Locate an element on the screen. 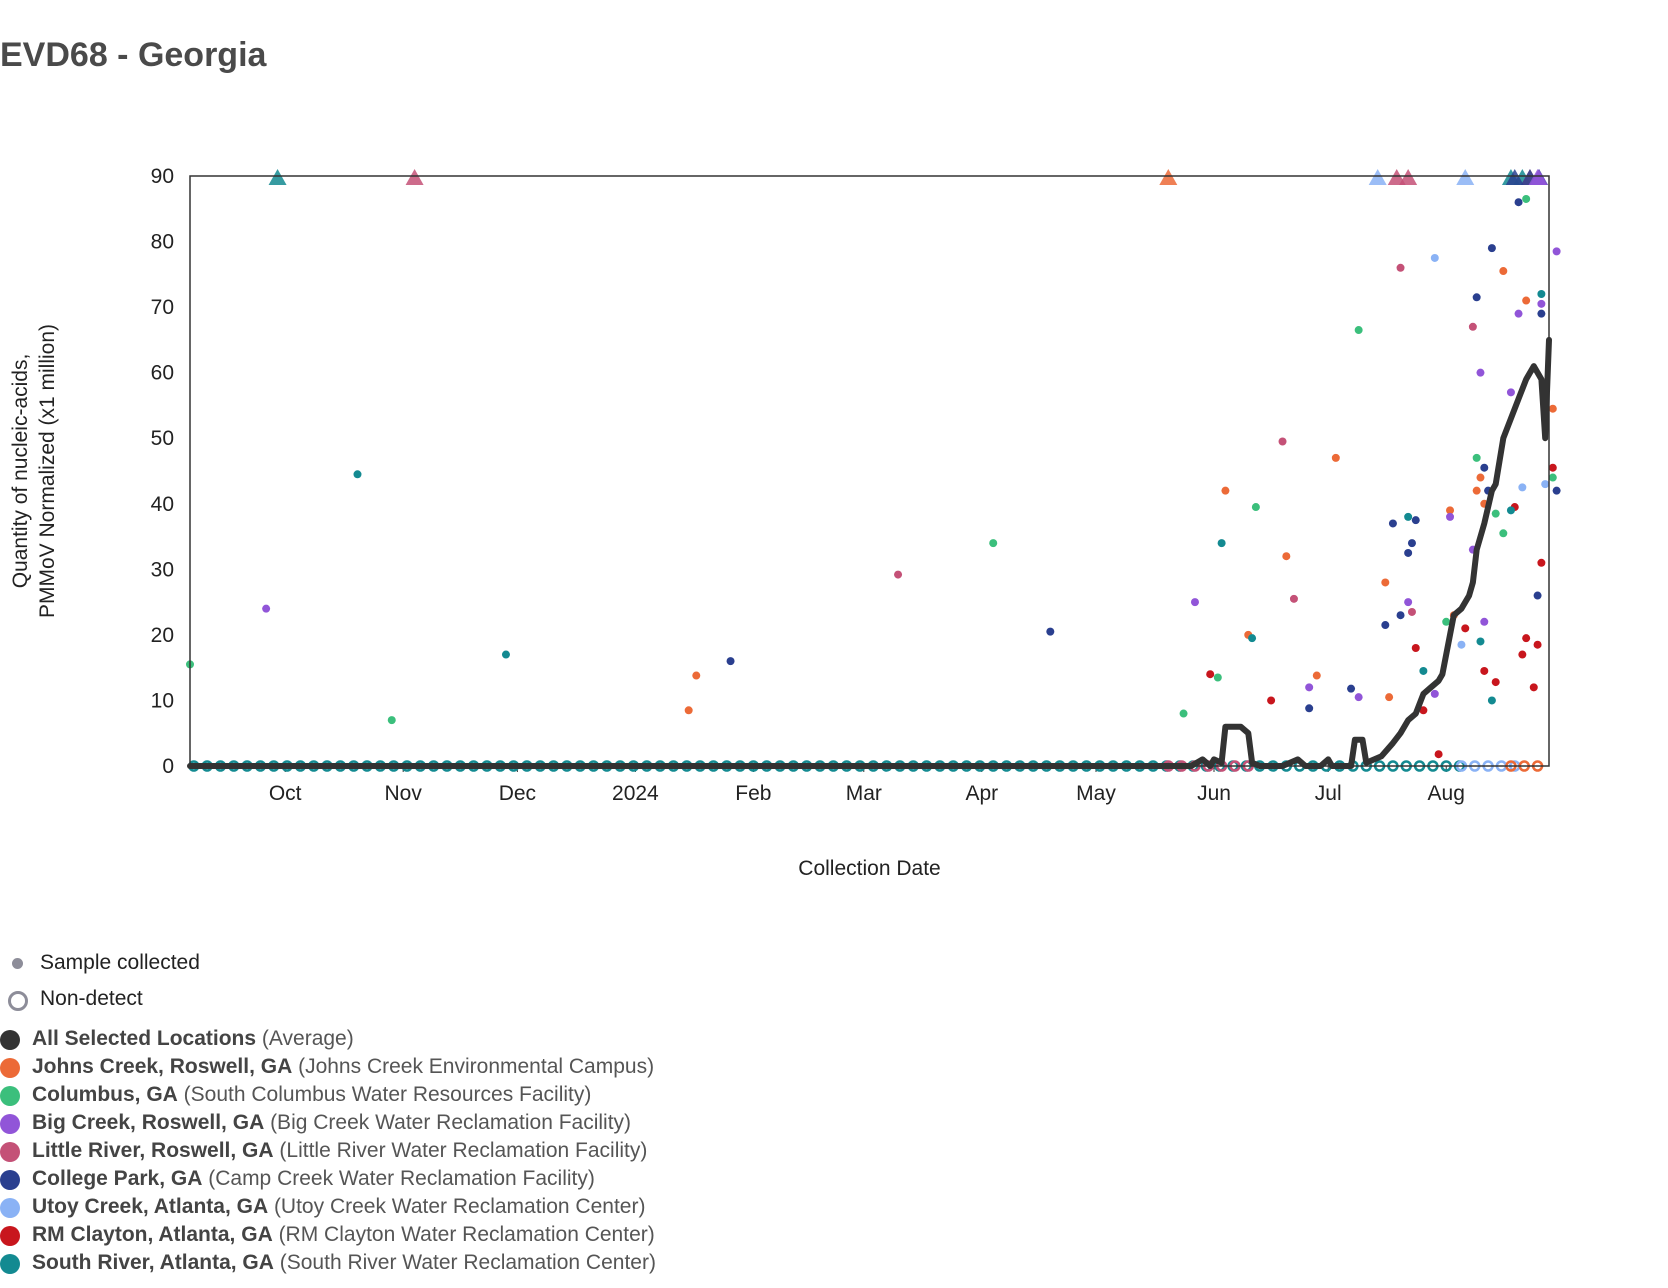 The width and height of the screenshot is (1668, 1288). x-tick-label: May is located at coordinates (1096, 793).